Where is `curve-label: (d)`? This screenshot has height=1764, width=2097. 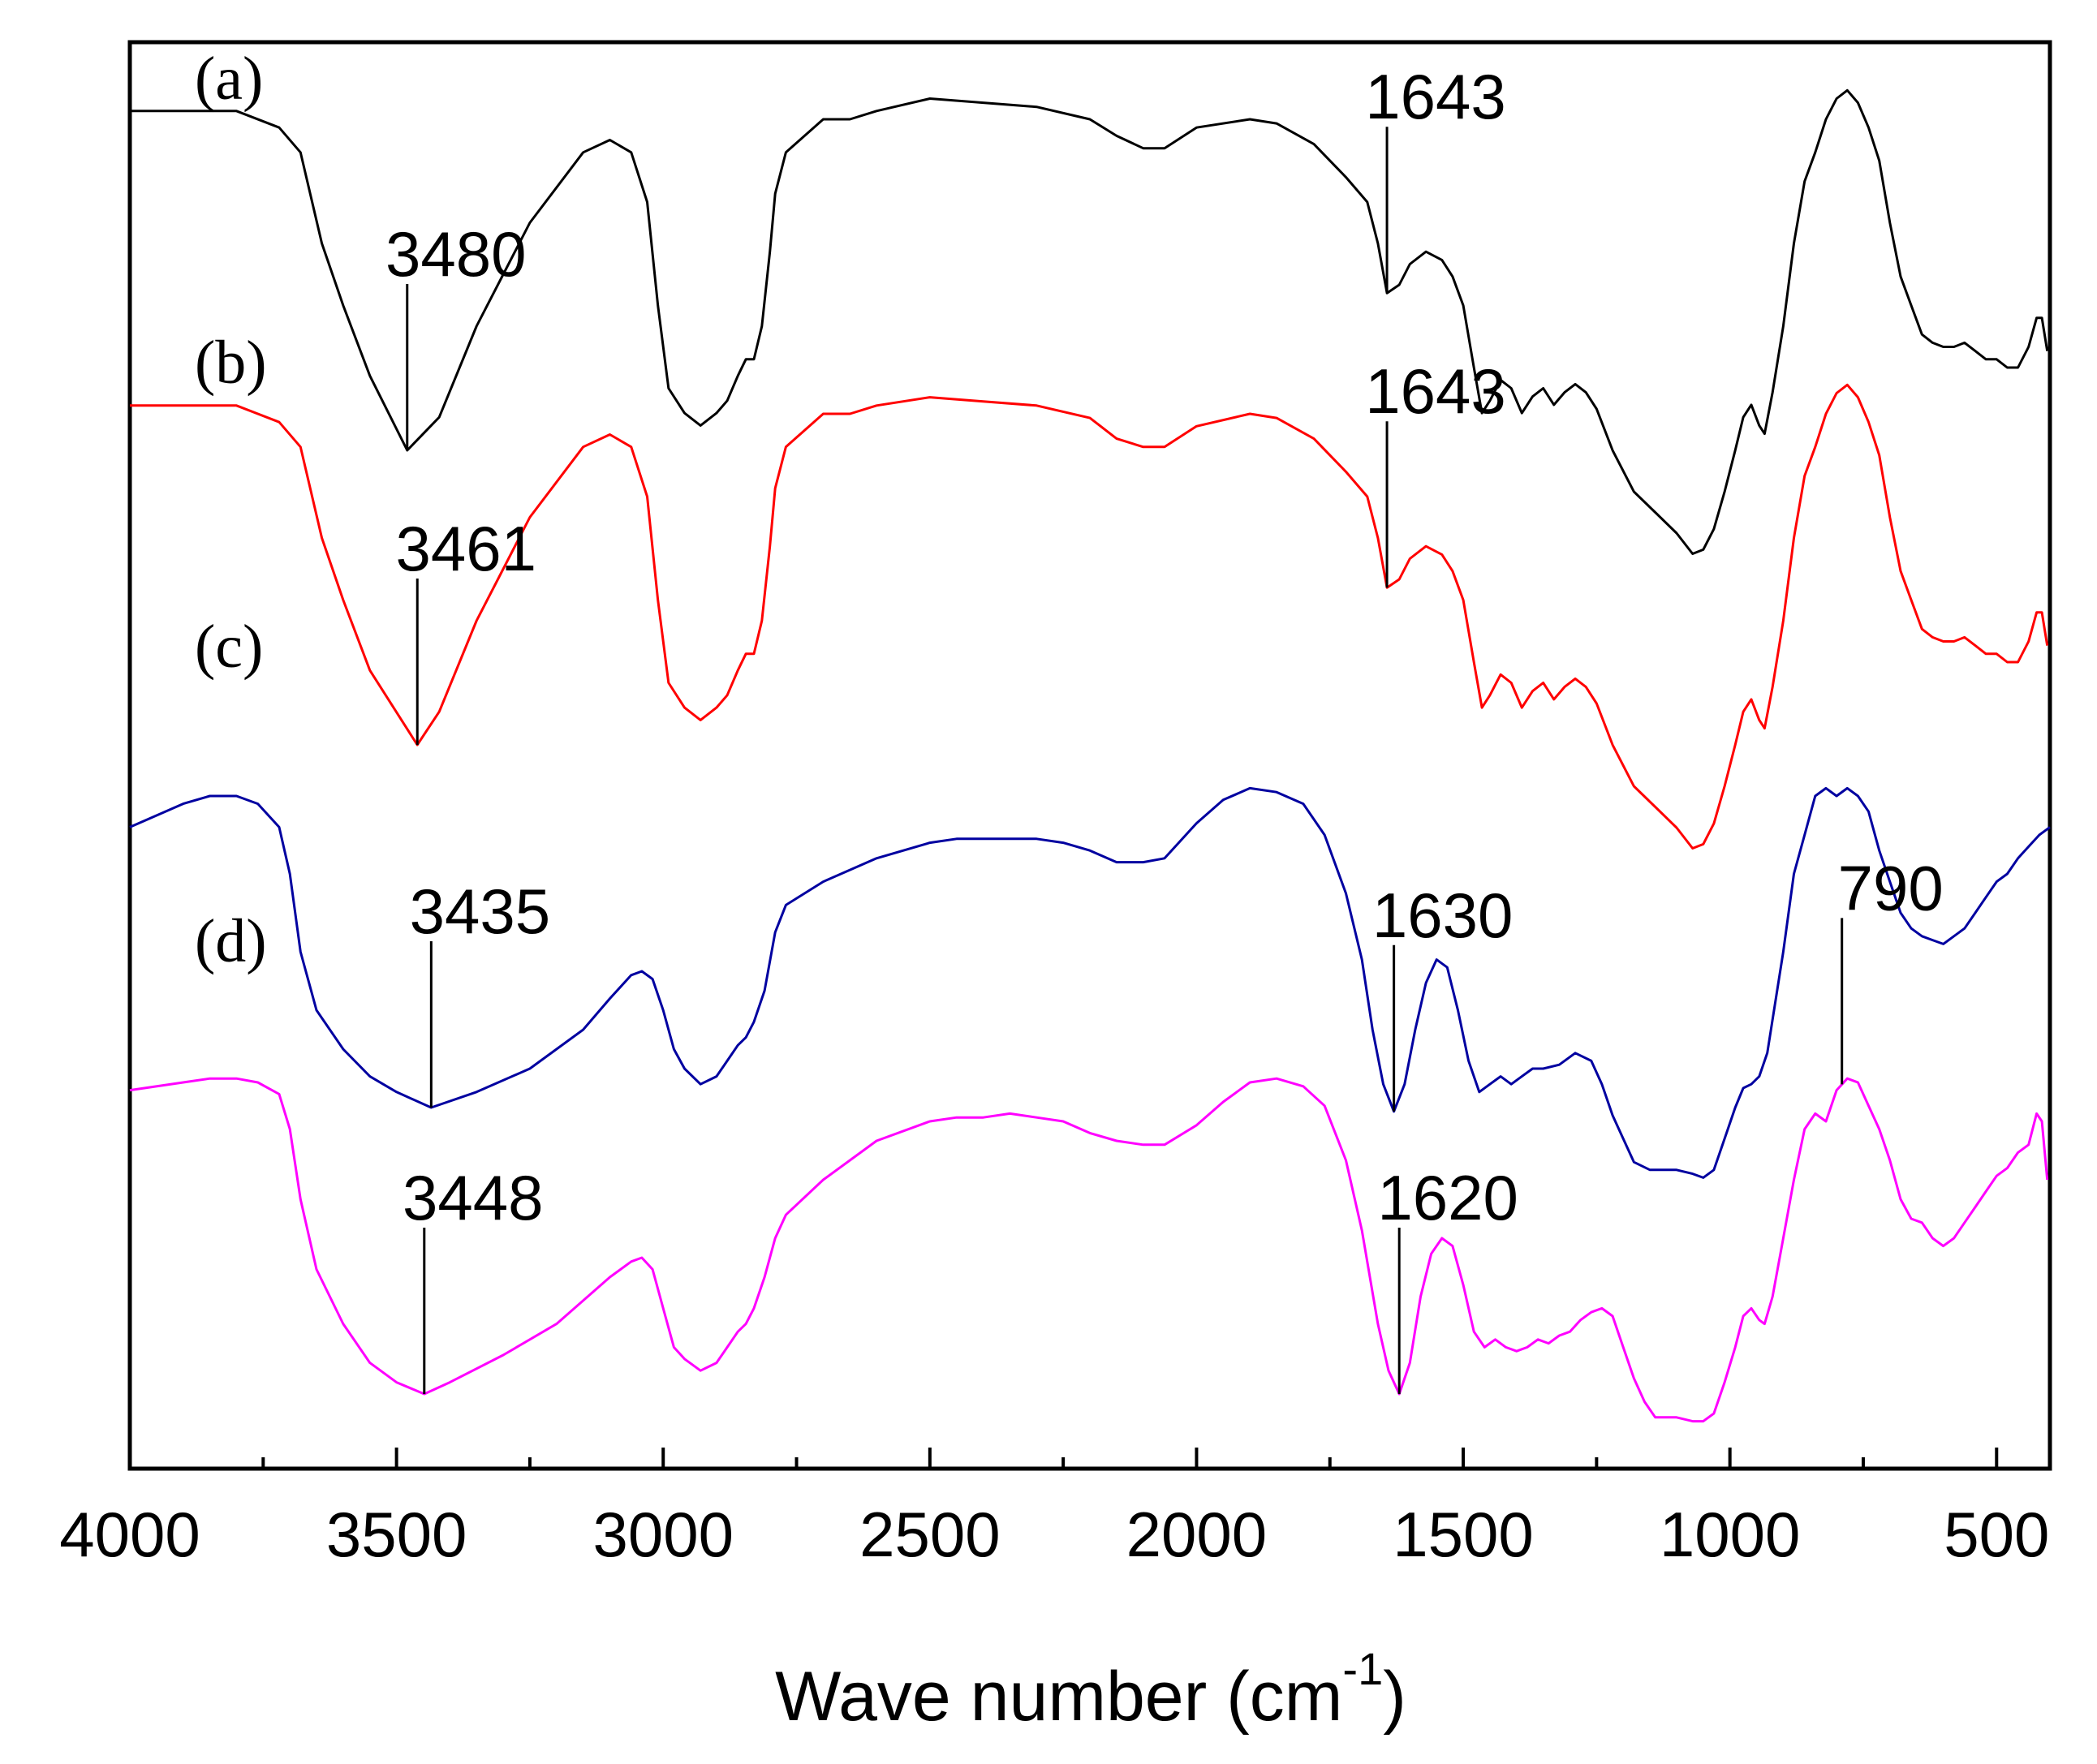
curve-label: (d) is located at coordinates (231, 941).